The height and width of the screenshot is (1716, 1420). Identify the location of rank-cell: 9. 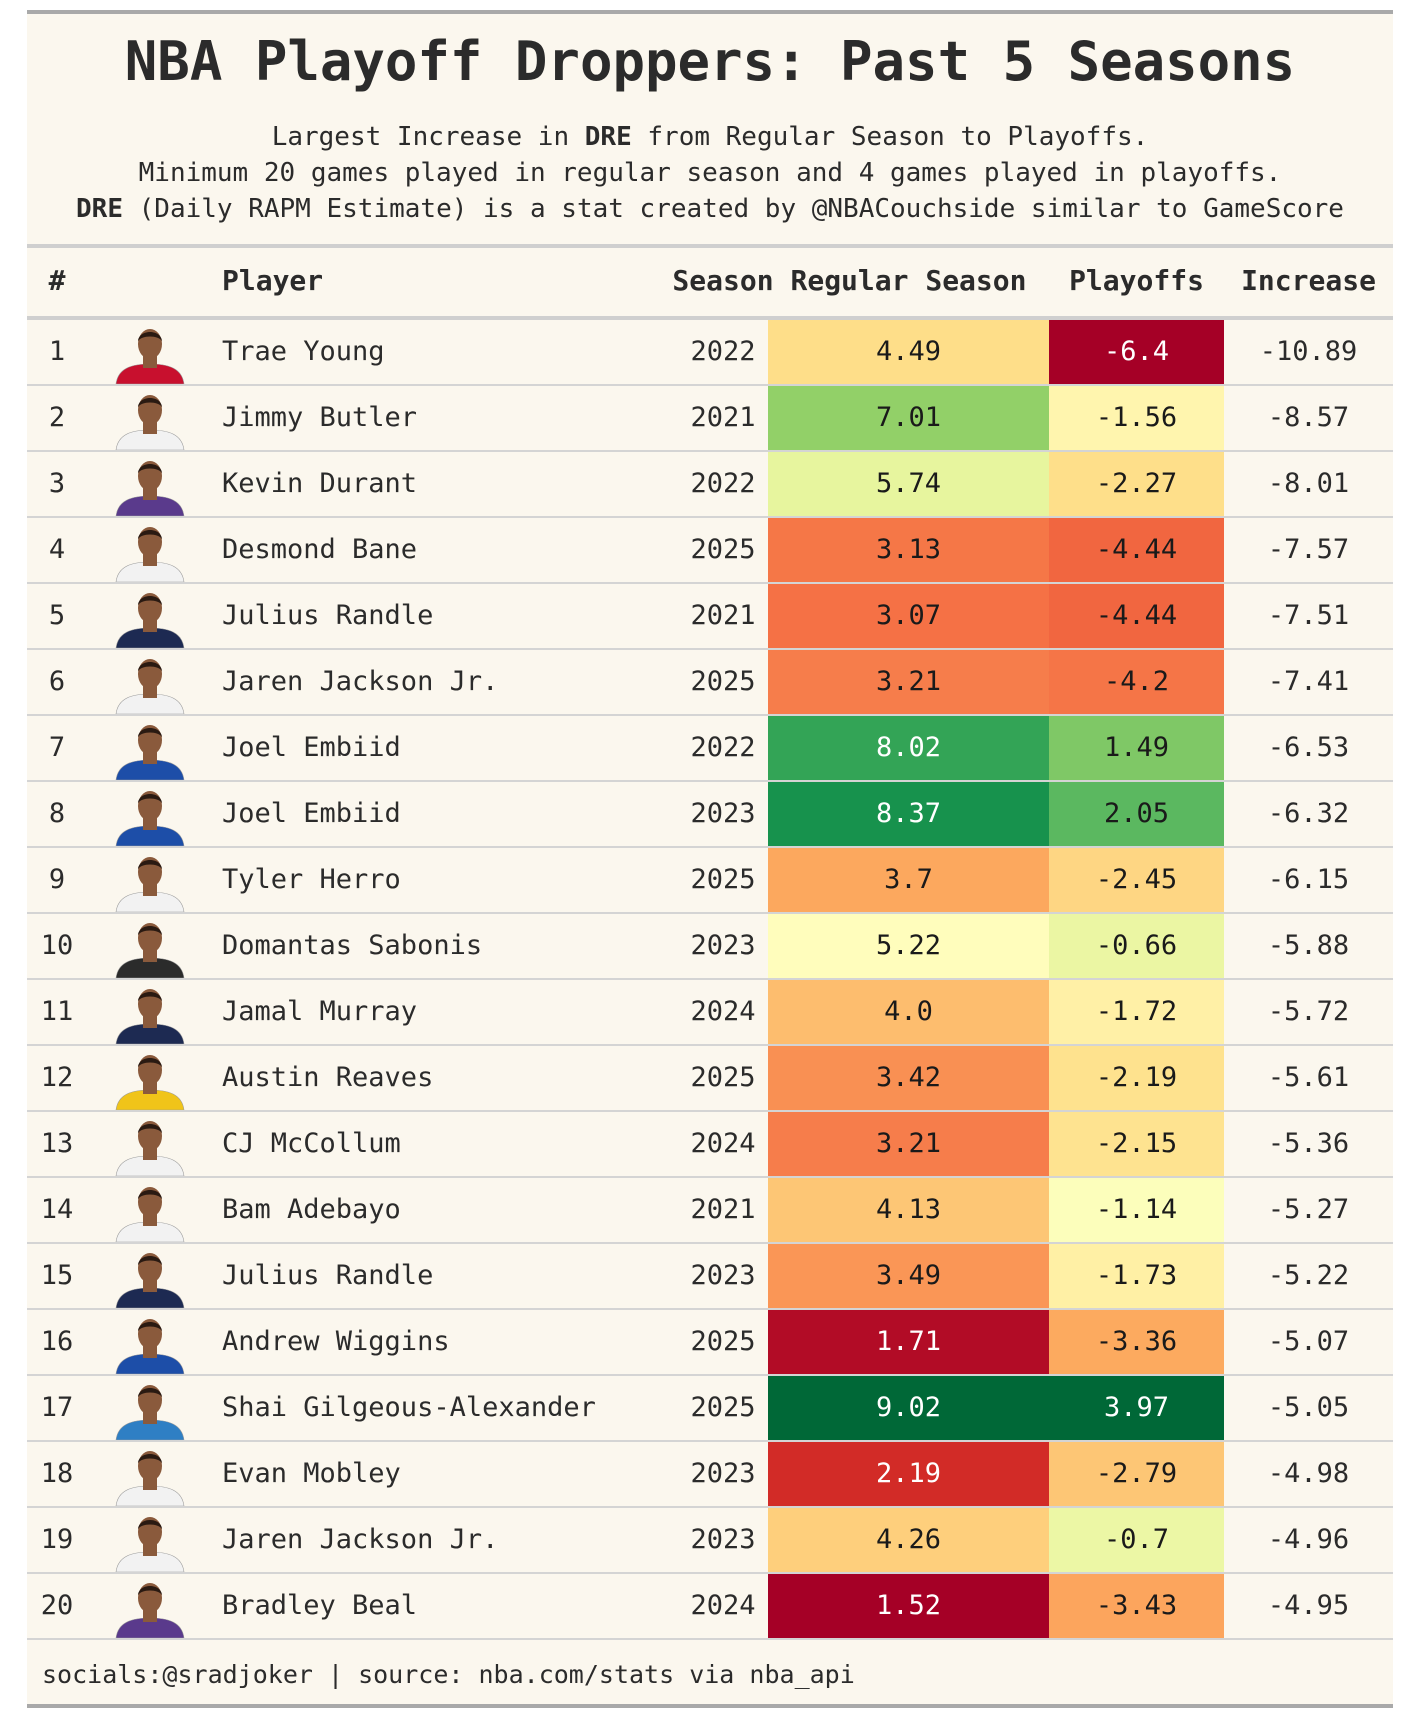
(57, 879).